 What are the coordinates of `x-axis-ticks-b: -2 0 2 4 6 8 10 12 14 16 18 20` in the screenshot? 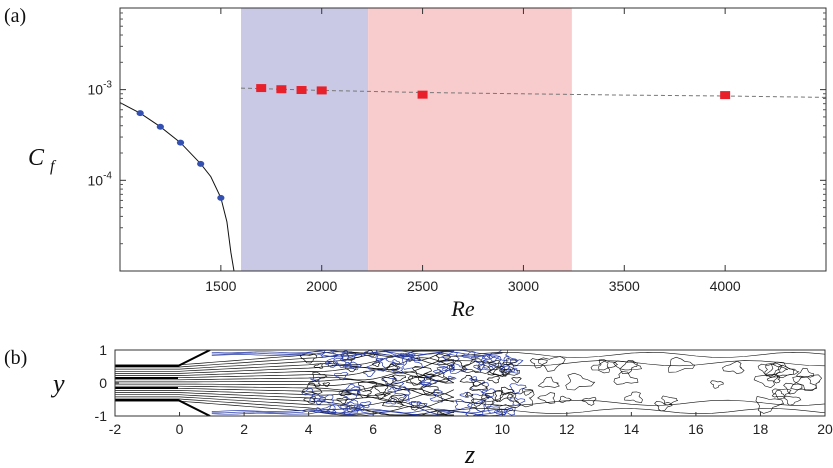 It's located at (471, 424).